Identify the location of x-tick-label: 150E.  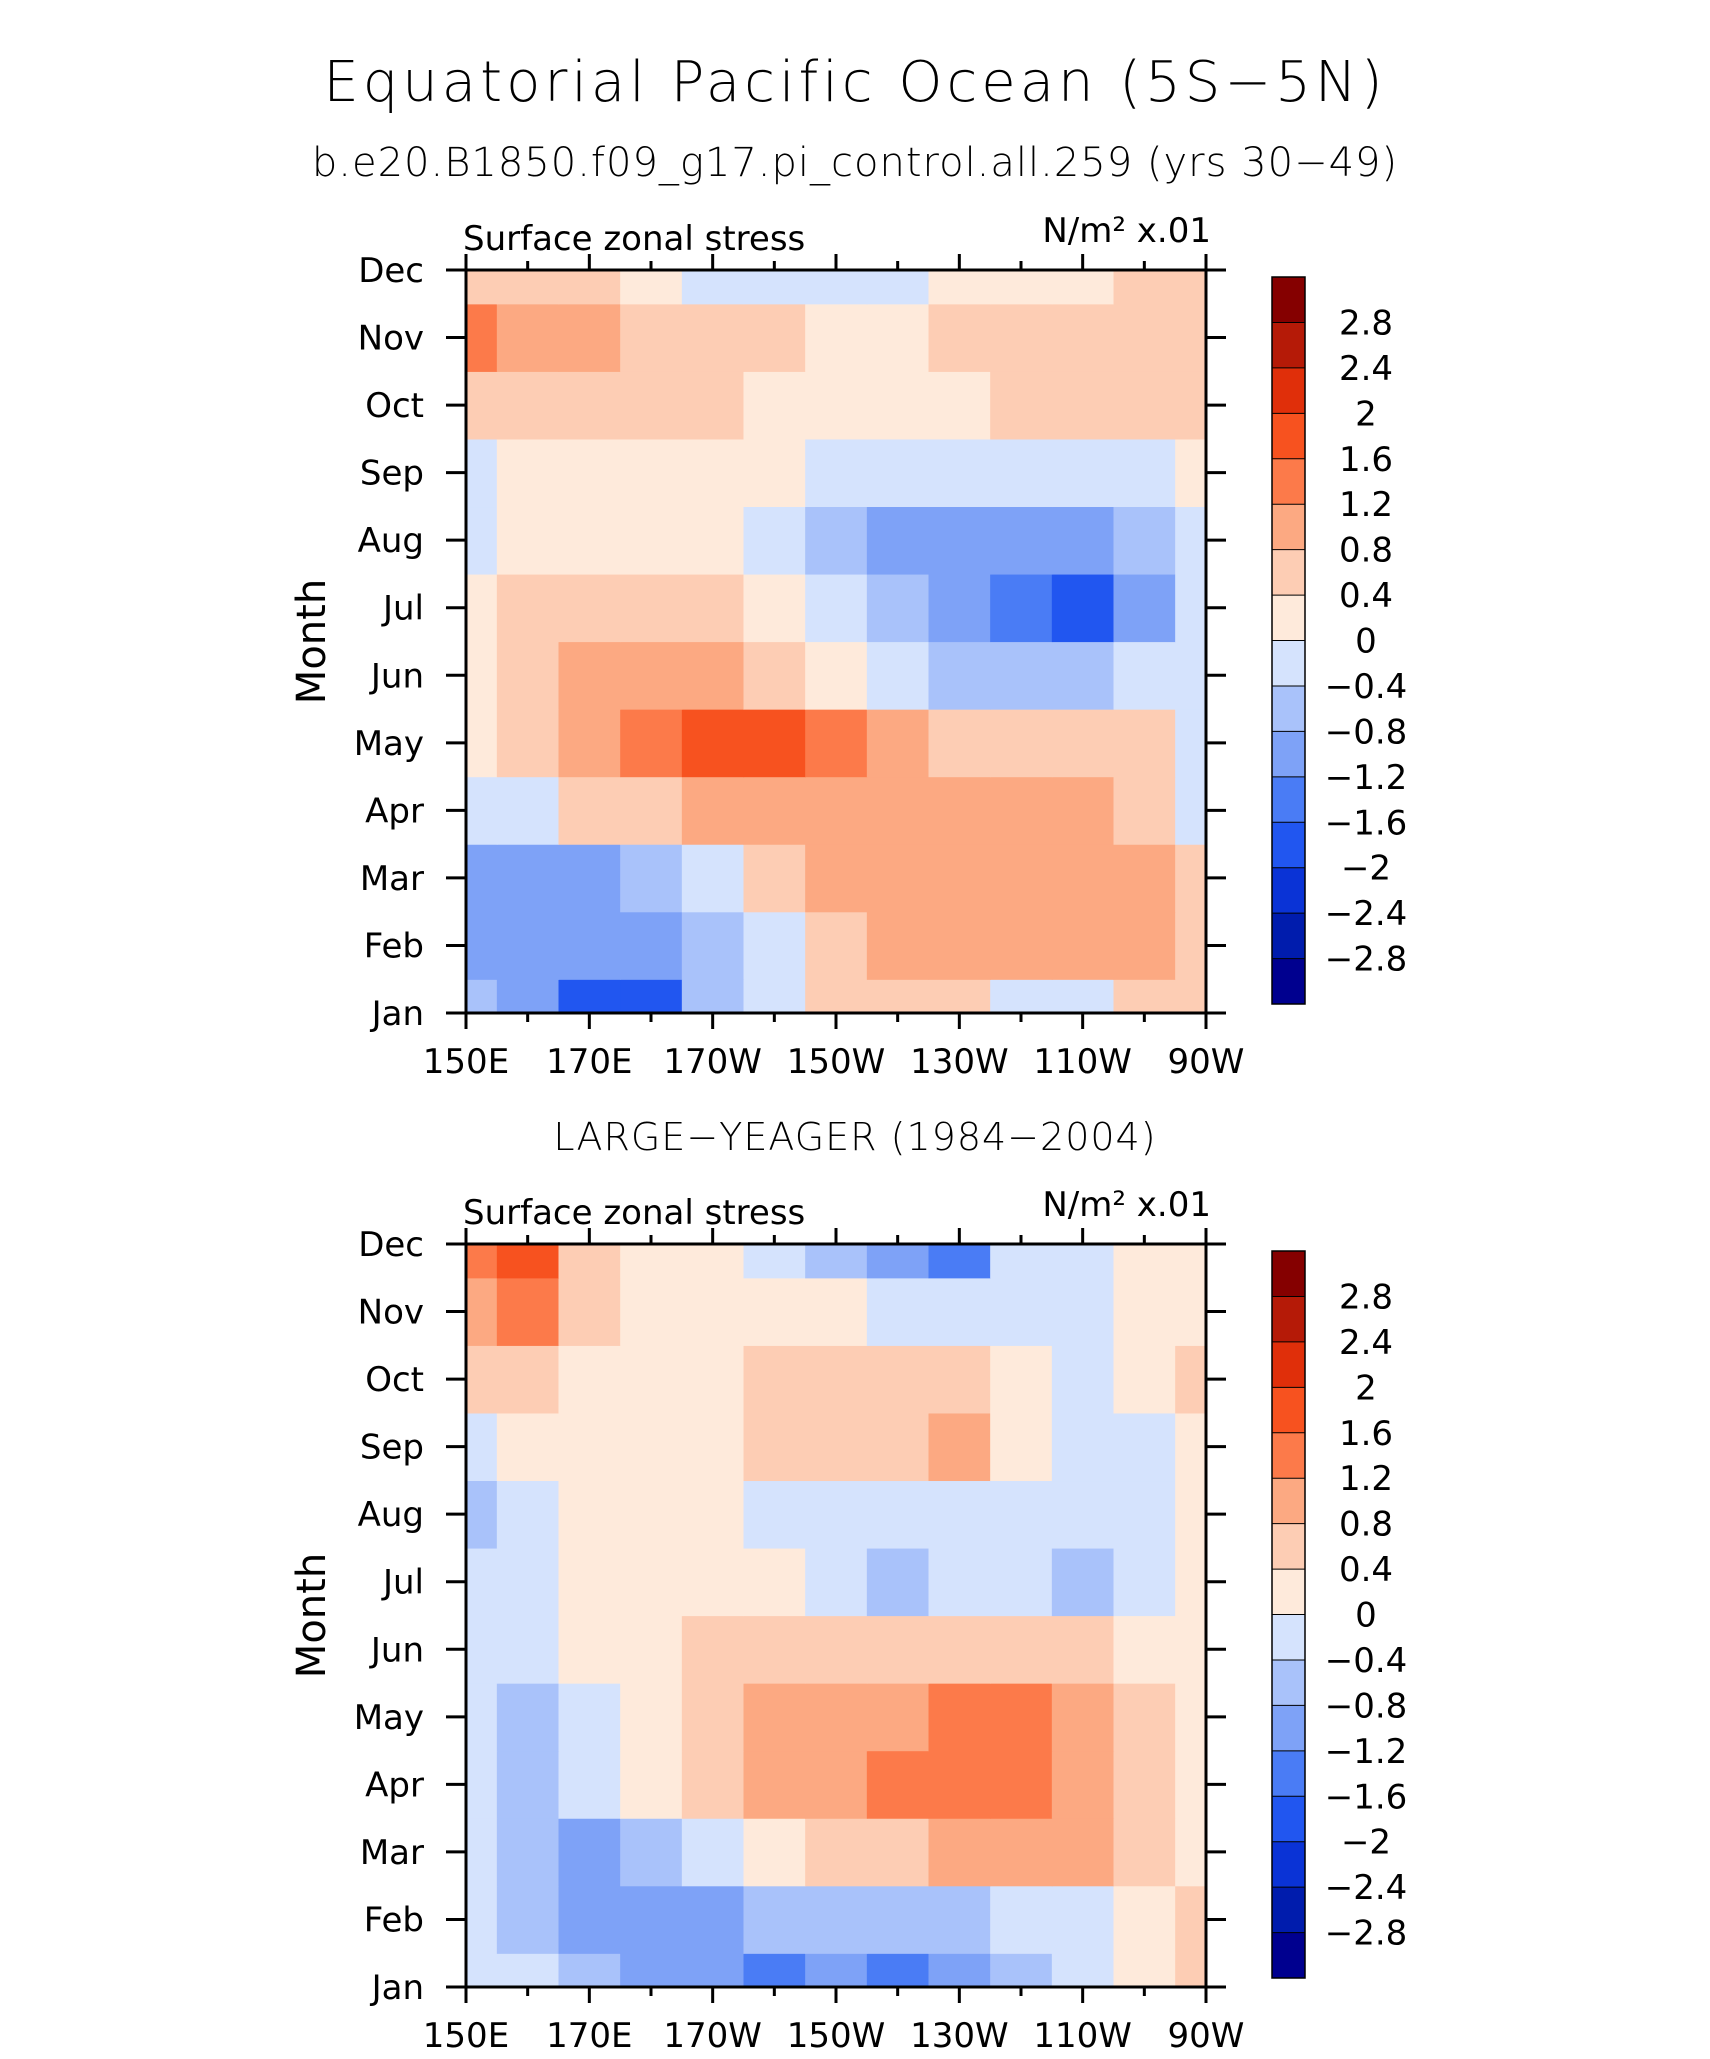
(466, 1062).